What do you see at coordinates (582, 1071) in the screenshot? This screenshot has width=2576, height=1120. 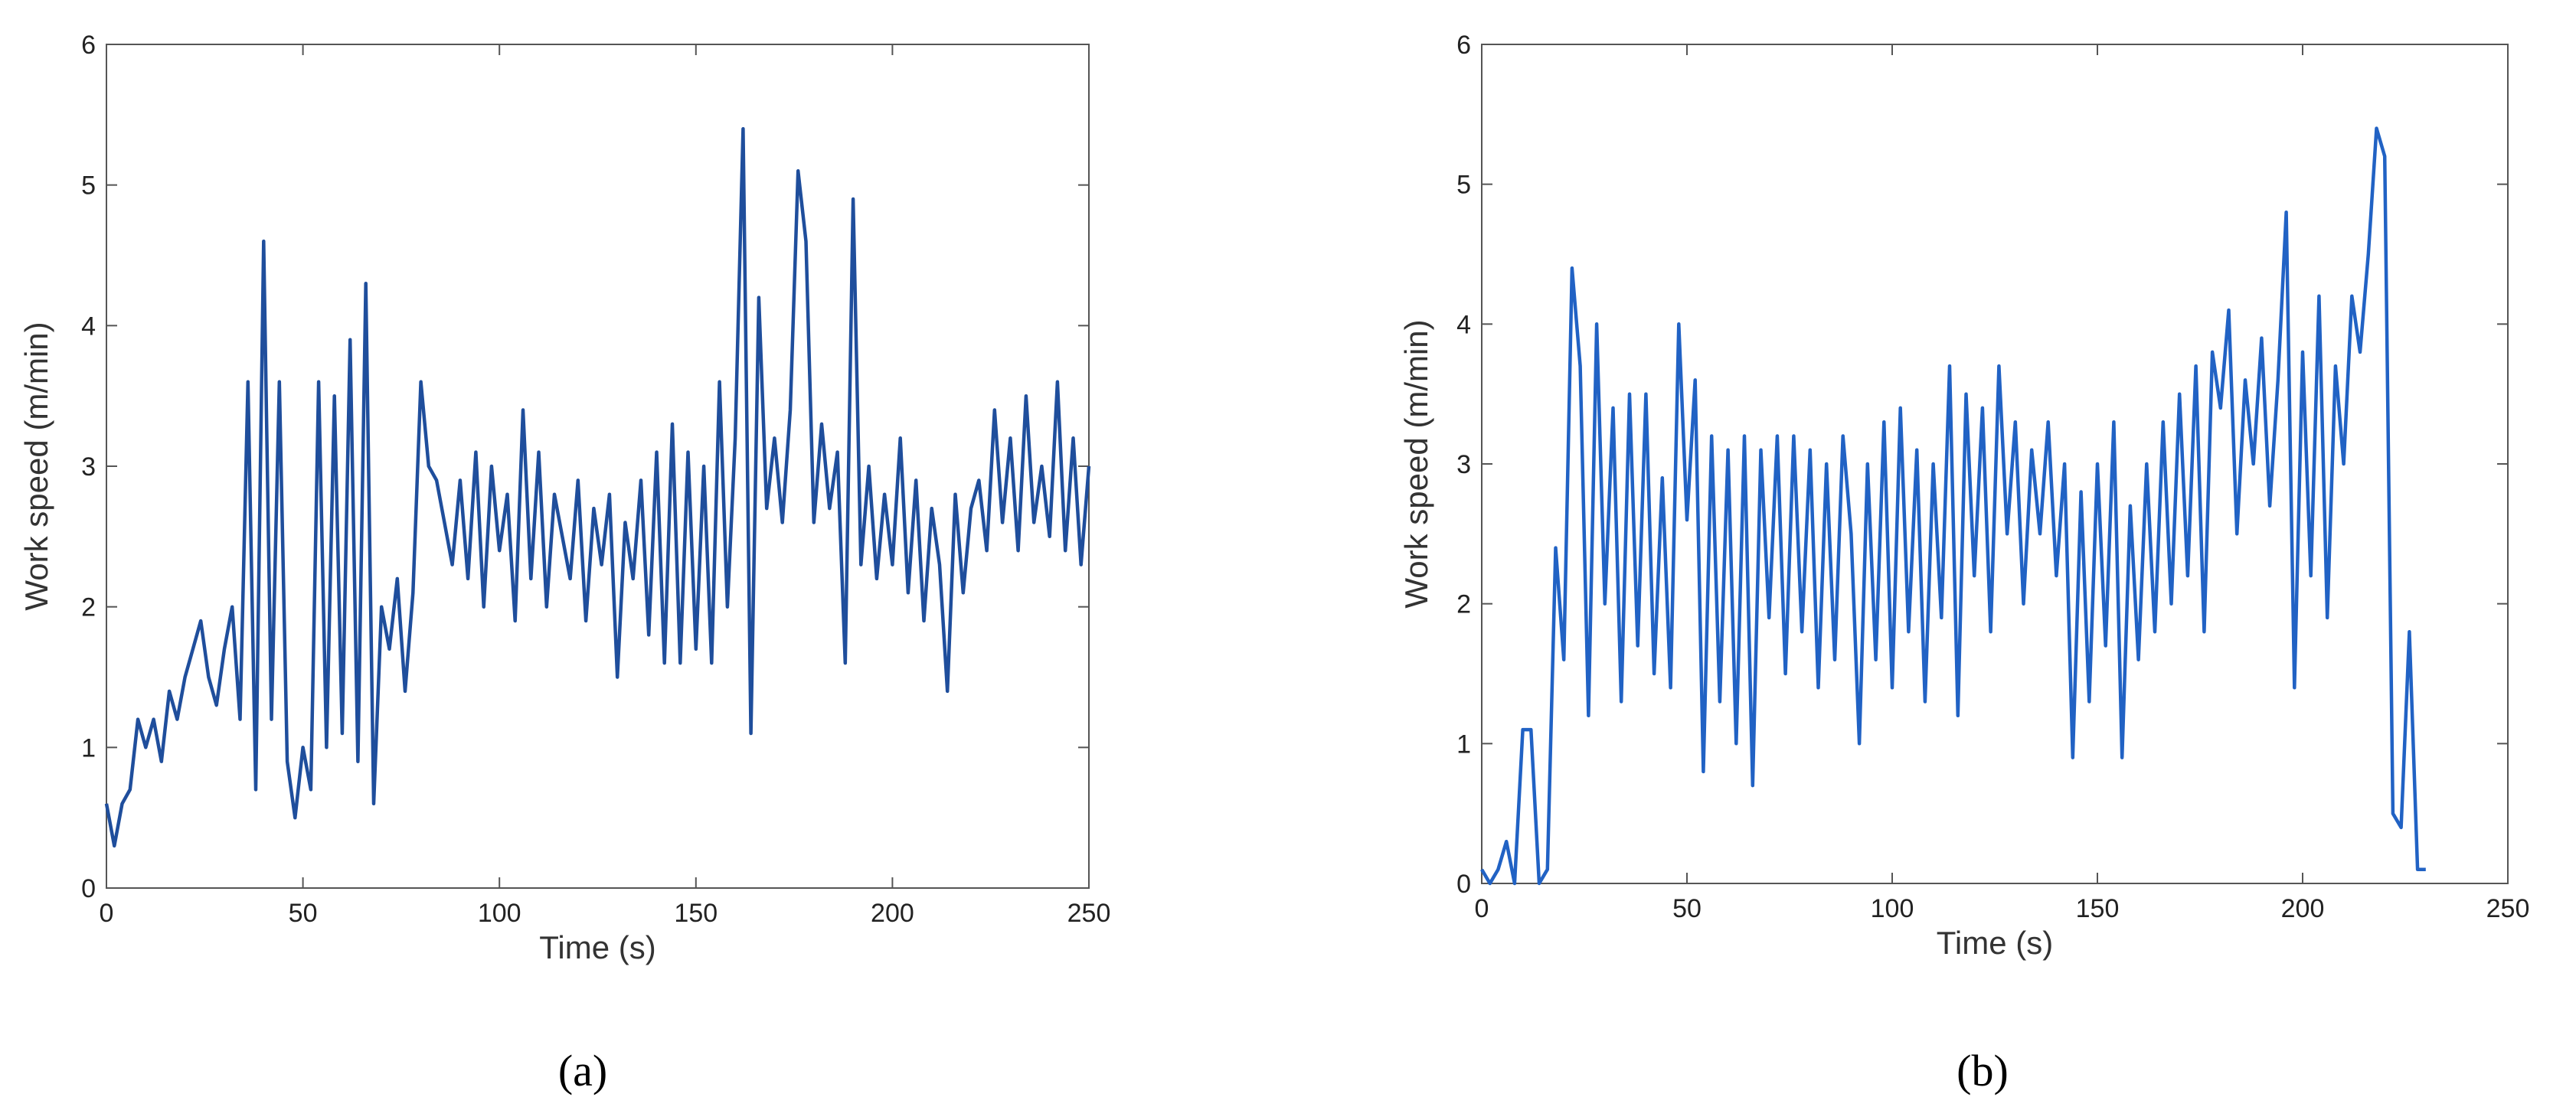 I see `caption: (a)` at bounding box center [582, 1071].